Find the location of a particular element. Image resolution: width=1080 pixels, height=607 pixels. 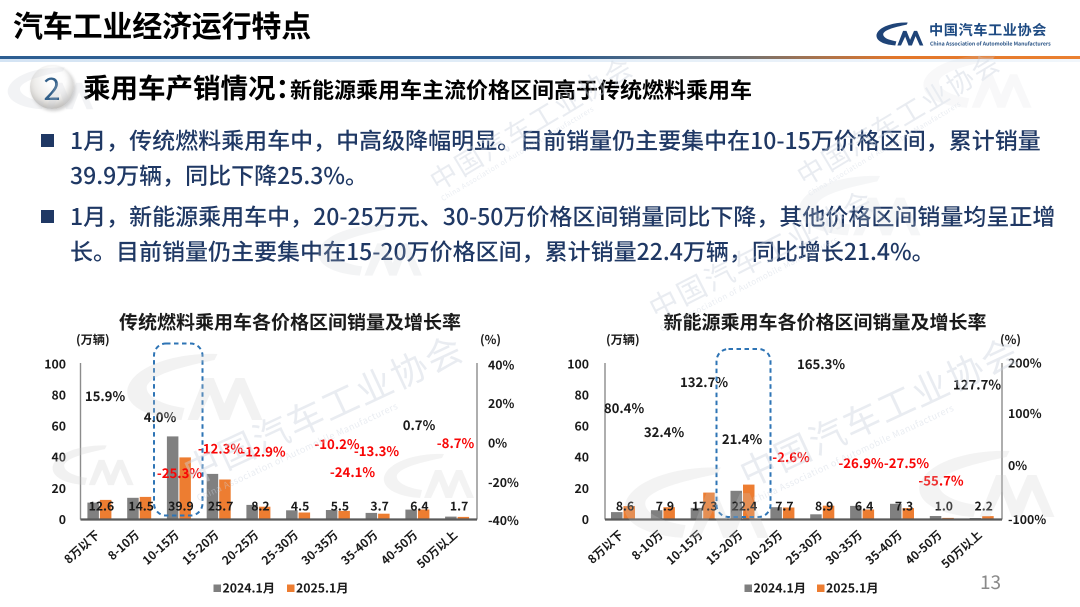

svg-text: 传统燃料乘用车各价格区间销量及增长率 is located at coordinates (290, 321).